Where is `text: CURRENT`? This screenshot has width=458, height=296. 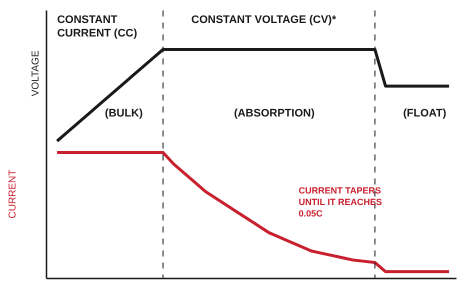
text: CURRENT is located at coordinates (13, 194).